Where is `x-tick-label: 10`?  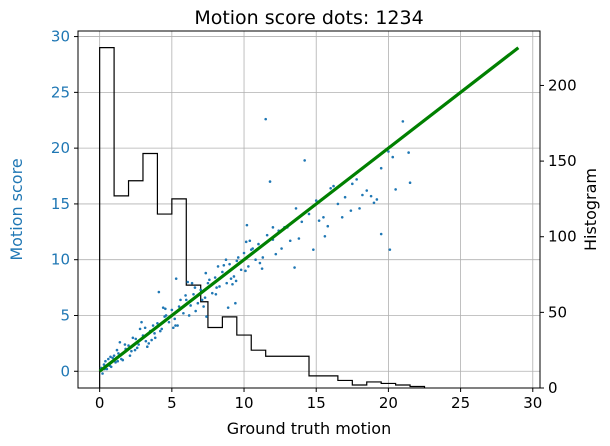
x-tick-label: 10 is located at coordinates (243, 403).